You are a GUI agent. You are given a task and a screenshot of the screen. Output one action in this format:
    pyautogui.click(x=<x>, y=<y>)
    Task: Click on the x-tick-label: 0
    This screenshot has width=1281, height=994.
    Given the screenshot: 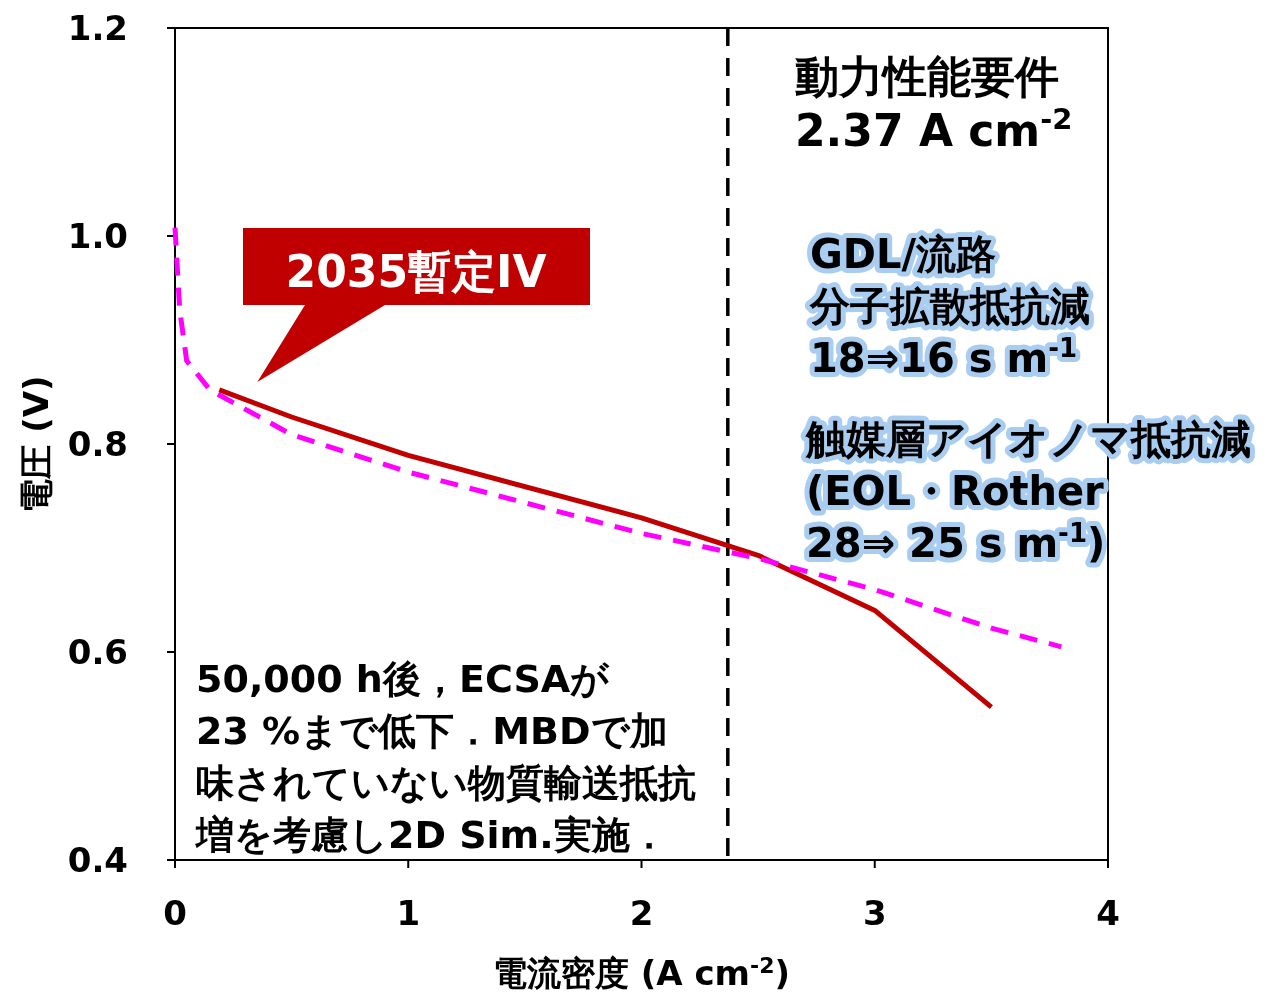 What is the action you would take?
    pyautogui.click(x=175, y=913)
    